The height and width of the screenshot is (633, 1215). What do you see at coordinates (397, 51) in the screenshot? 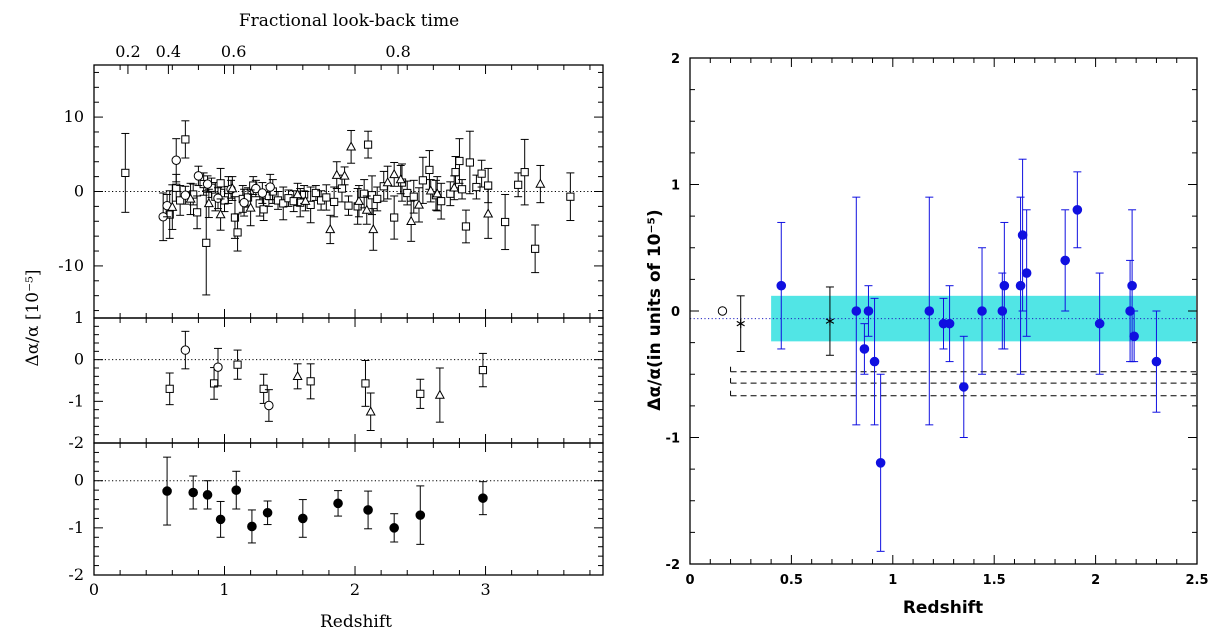
I see `top-axis-tick-label: 0.8` at bounding box center [397, 51].